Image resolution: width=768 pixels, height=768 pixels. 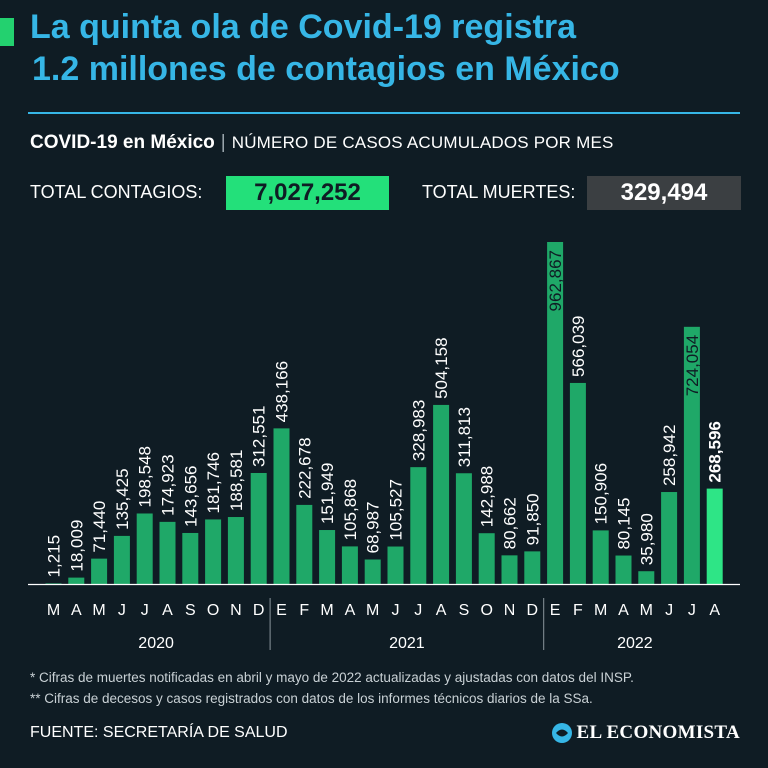 I want to click on bar-value-label: 18,009, so click(x=76, y=546).